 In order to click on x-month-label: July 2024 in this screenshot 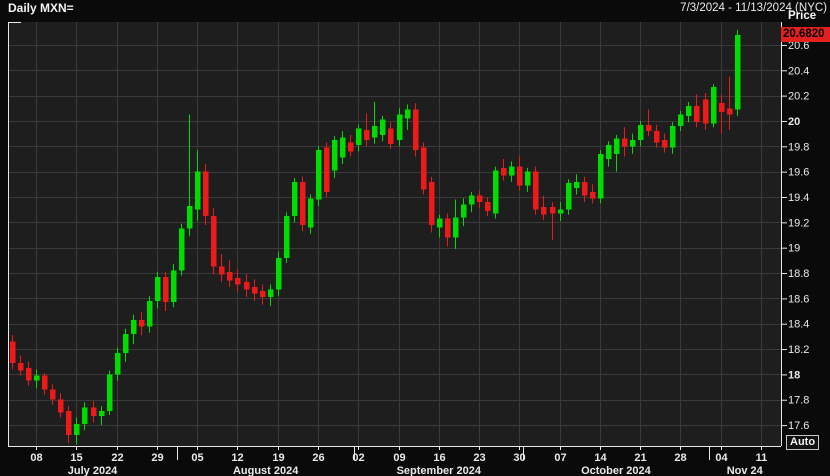, I will do `click(93, 470)`.